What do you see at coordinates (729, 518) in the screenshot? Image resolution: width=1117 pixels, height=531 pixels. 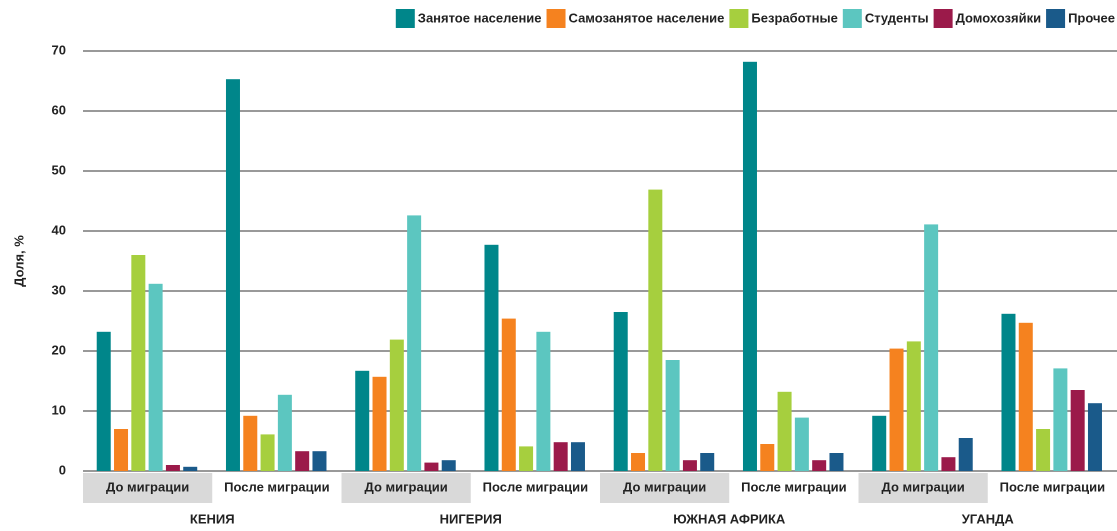 I see `group-label: ЮЖНАЯ АФРИКА` at bounding box center [729, 518].